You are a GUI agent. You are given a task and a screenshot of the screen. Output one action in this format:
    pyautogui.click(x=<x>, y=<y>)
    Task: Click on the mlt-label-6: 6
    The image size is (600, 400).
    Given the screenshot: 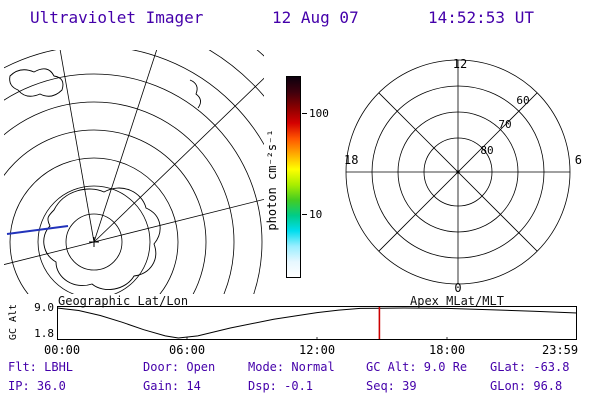 What is the action you would take?
    pyautogui.click(x=578, y=160)
    